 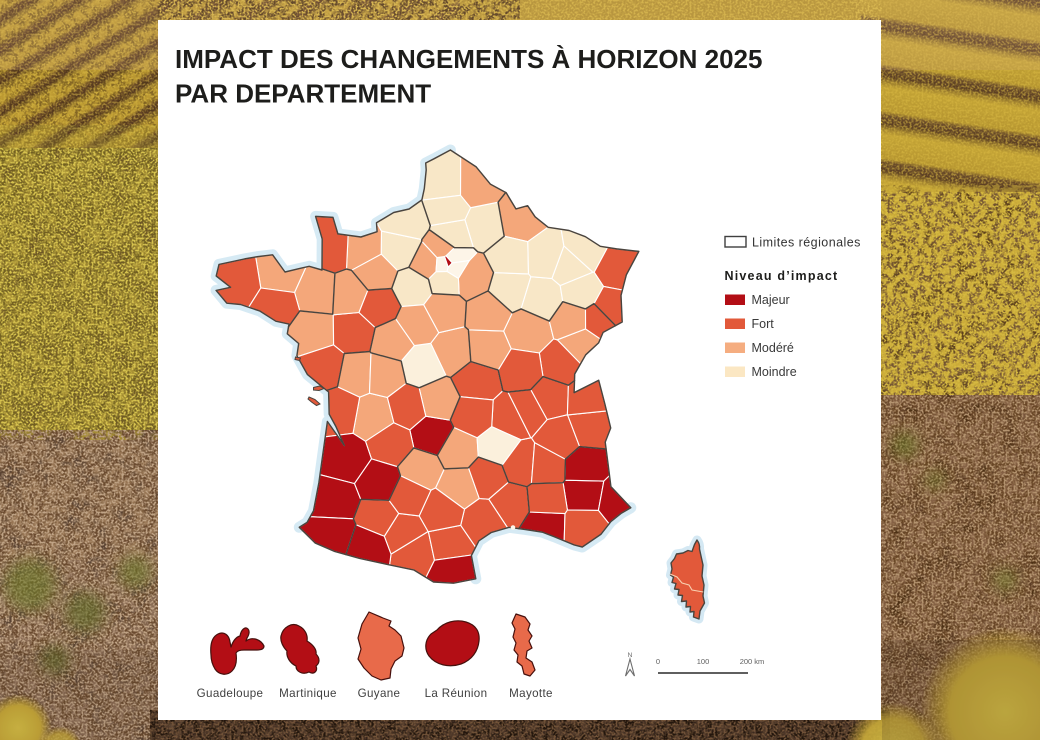 What do you see at coordinates (630, 655) in the screenshot?
I see `svg-text: N` at bounding box center [630, 655].